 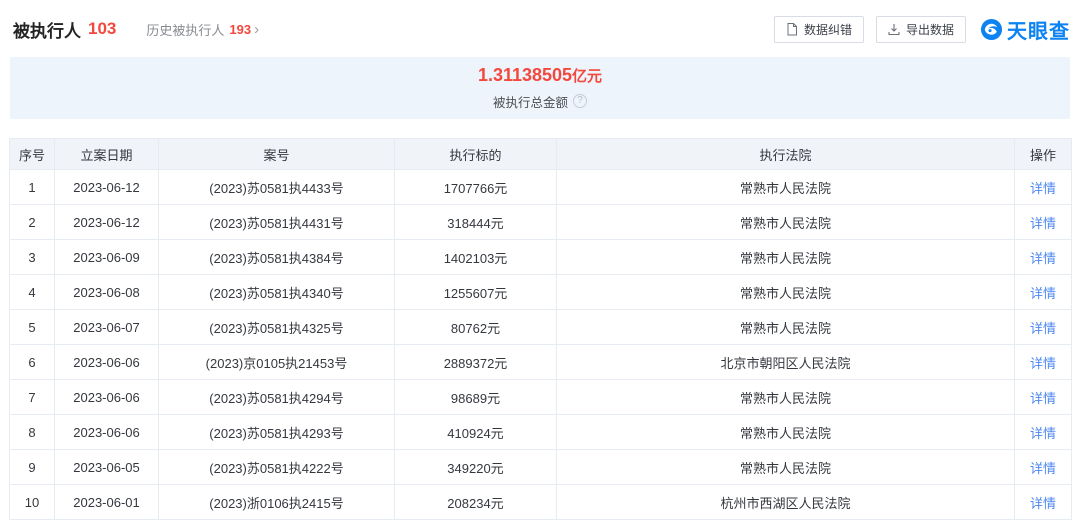 What do you see at coordinates (32, 154) in the screenshot?
I see `col-header-seq: 序号` at bounding box center [32, 154].